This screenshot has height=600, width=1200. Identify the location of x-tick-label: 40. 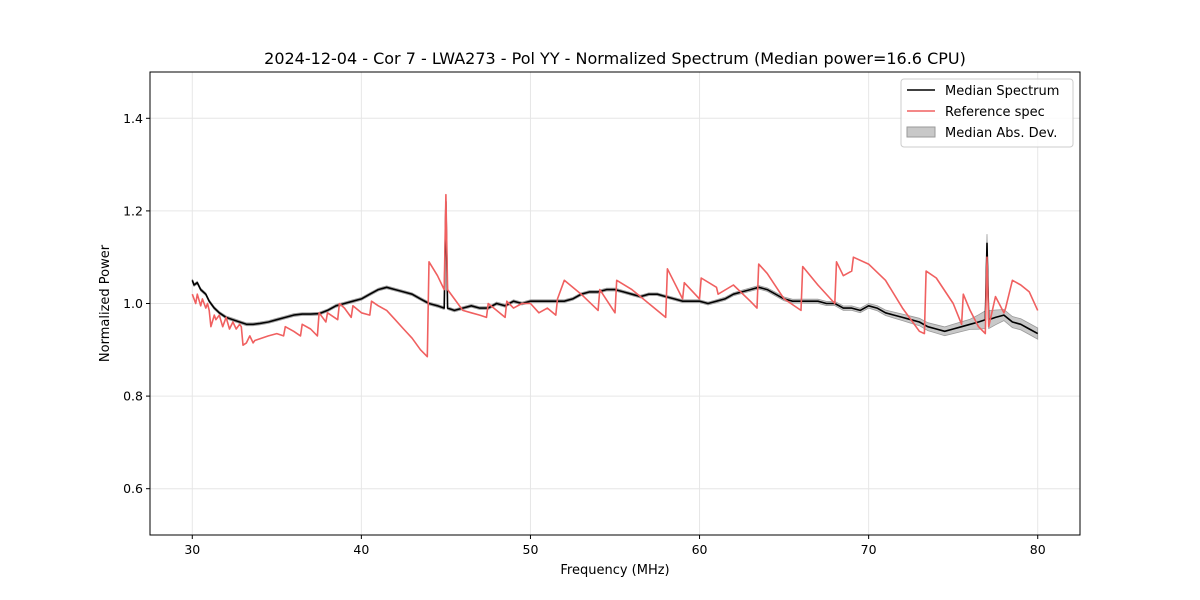
(361, 549).